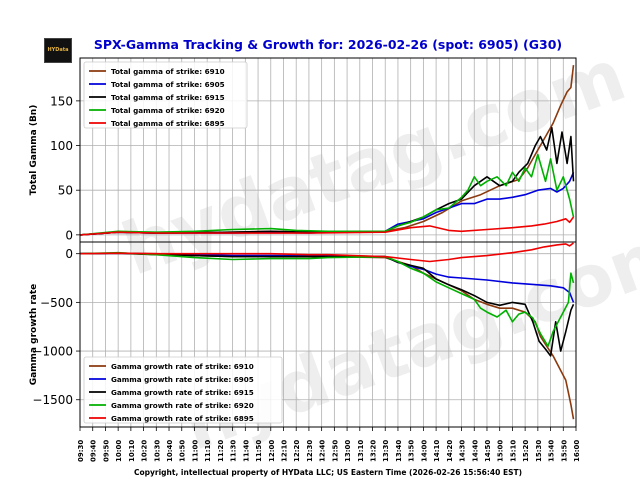 This screenshot has width=640, height=480. What do you see at coordinates (182, 418) in the screenshot?
I see `lower-legend-entry: Gamma growth rate of strike: 6895` at bounding box center [182, 418].